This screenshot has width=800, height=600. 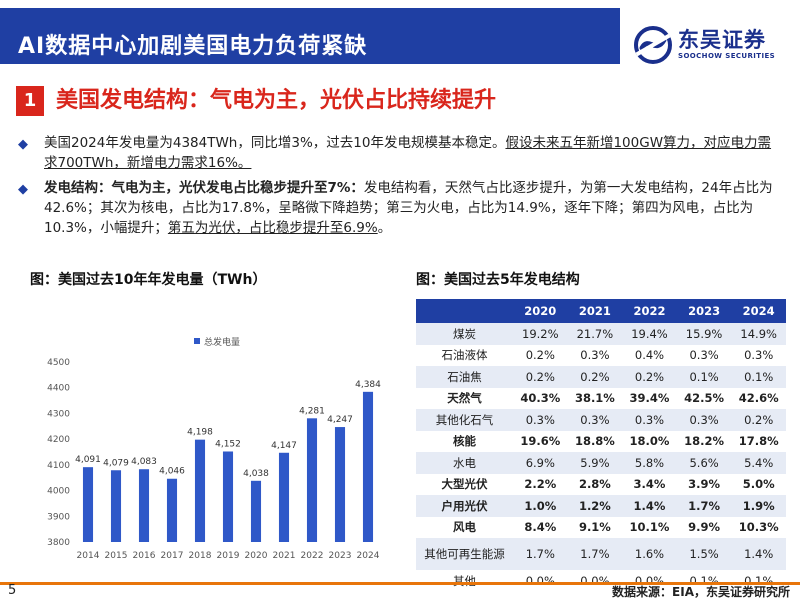 I want to click on table-row: 风电 8.4% 9.1% 10.1% 9.9% 10.3%, so click(x=601, y=528).